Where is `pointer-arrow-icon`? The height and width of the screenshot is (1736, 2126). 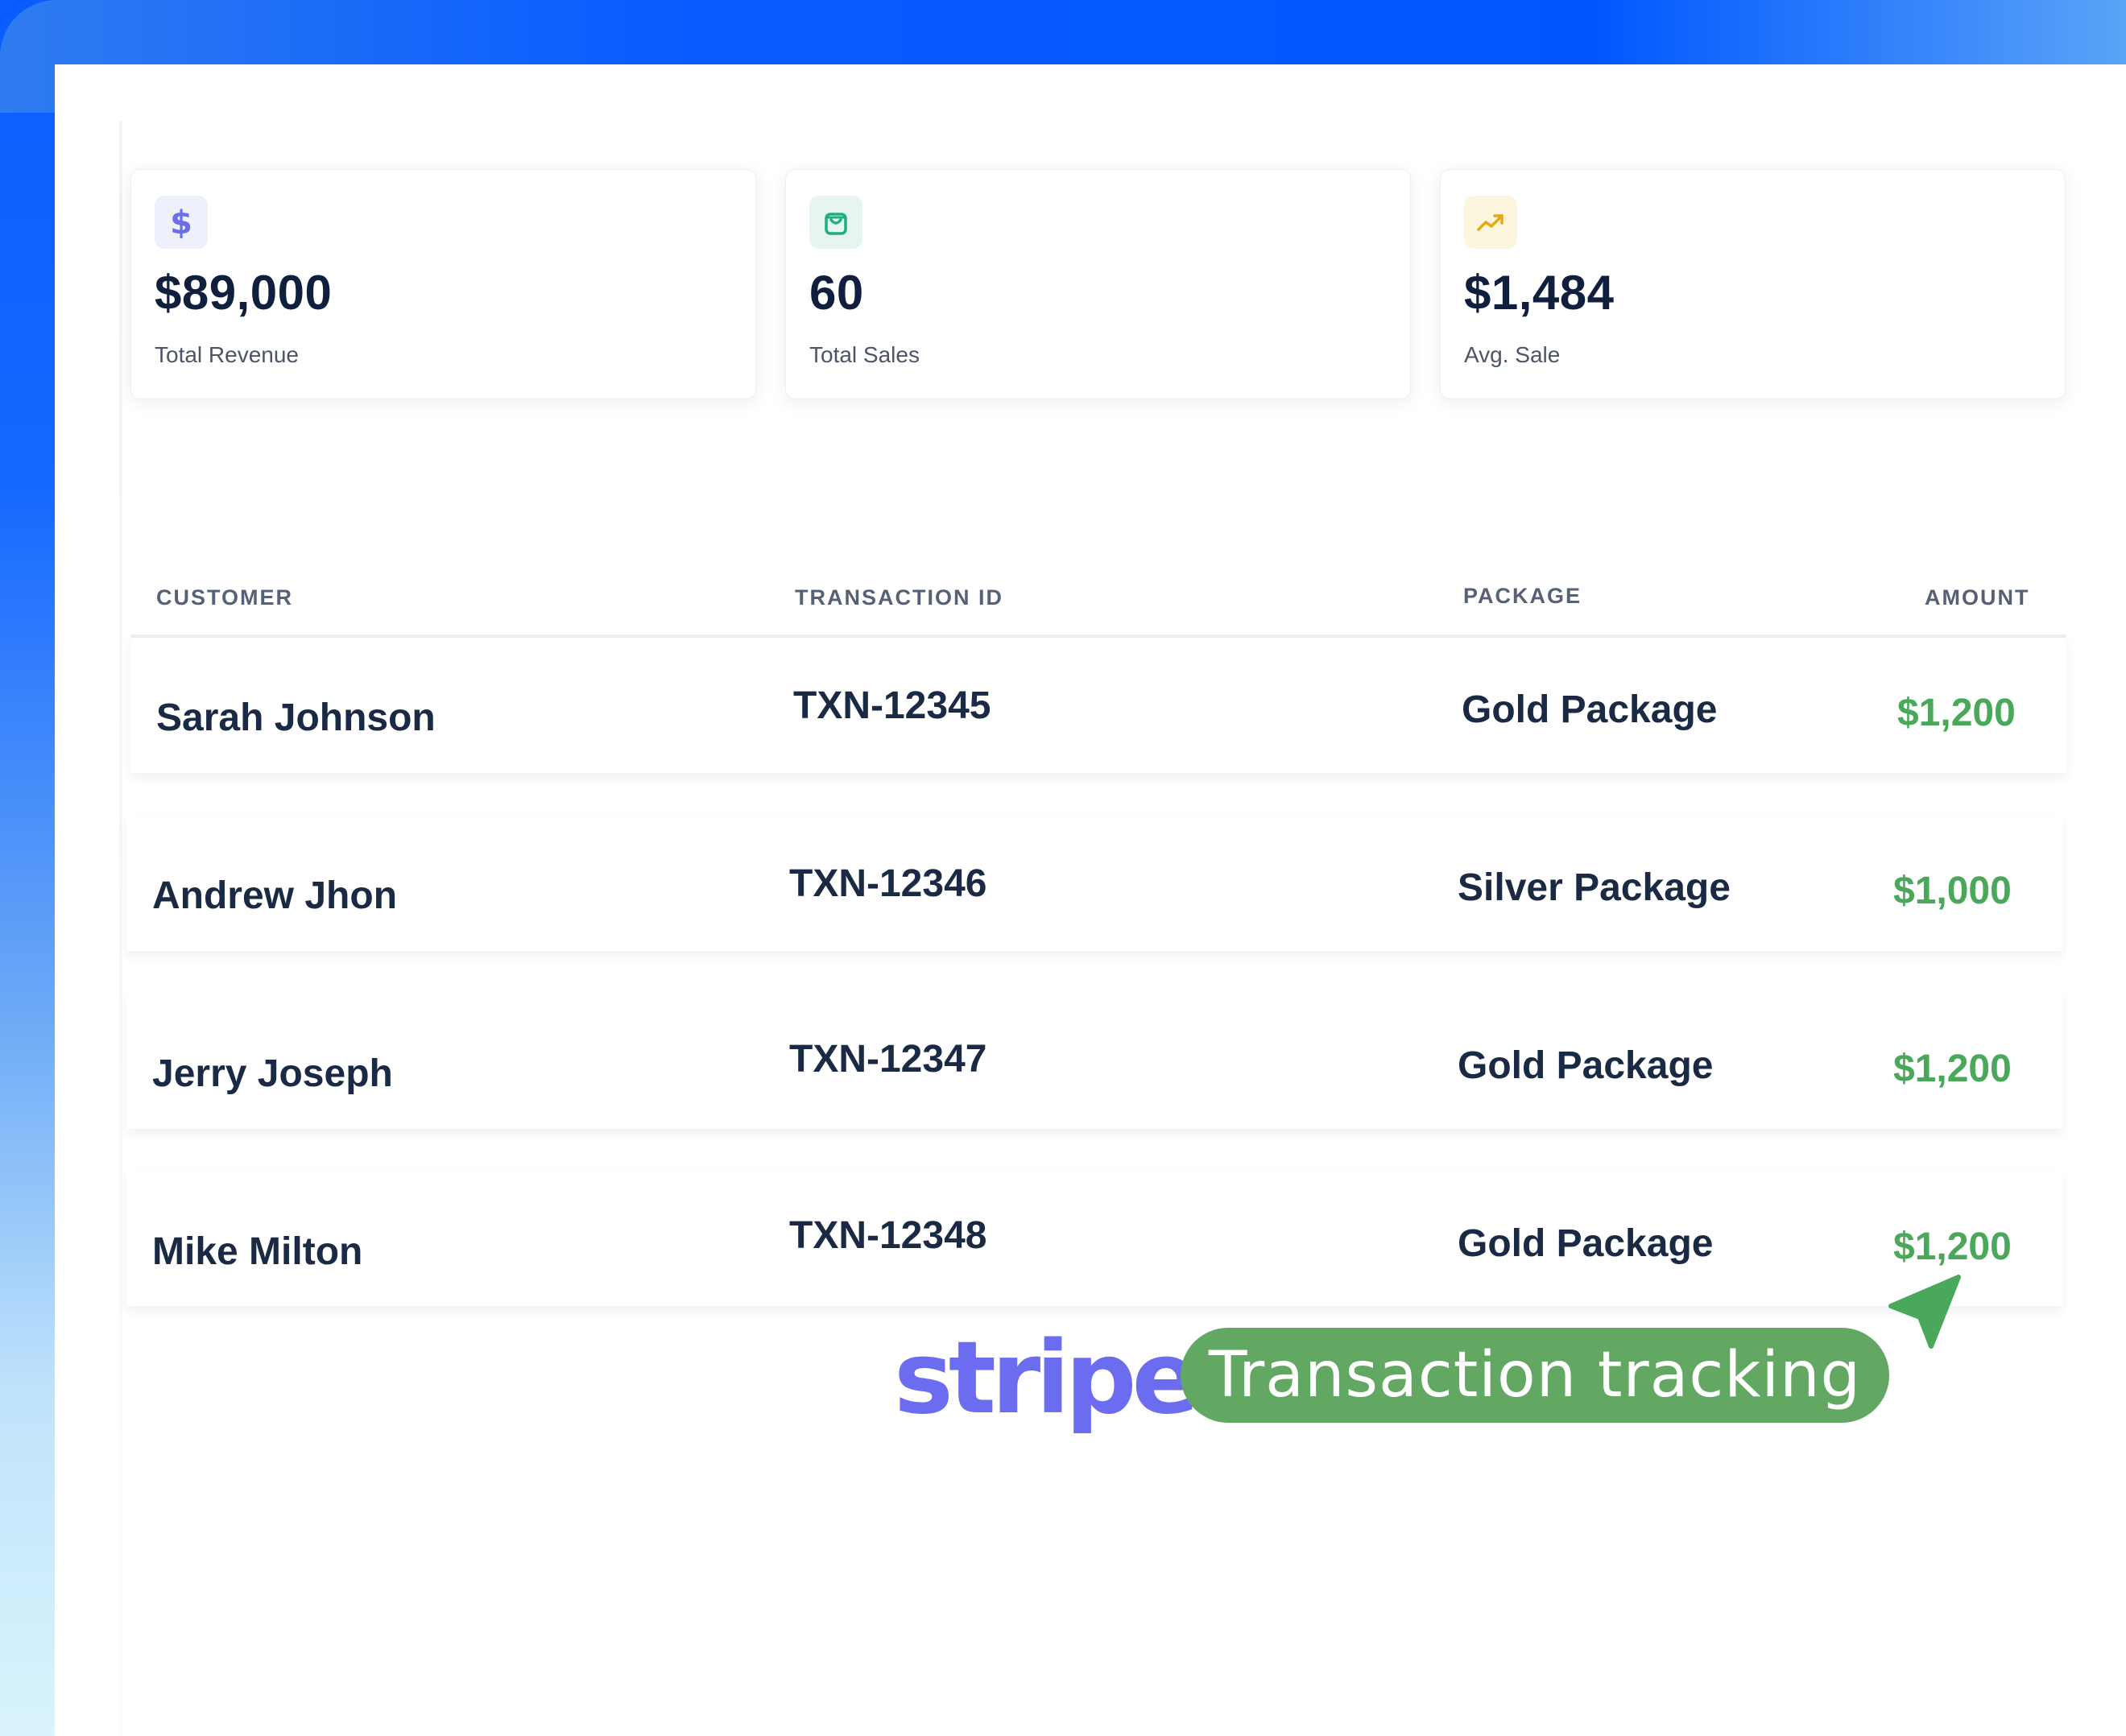
pointer-arrow-icon is located at coordinates (1924, 1312).